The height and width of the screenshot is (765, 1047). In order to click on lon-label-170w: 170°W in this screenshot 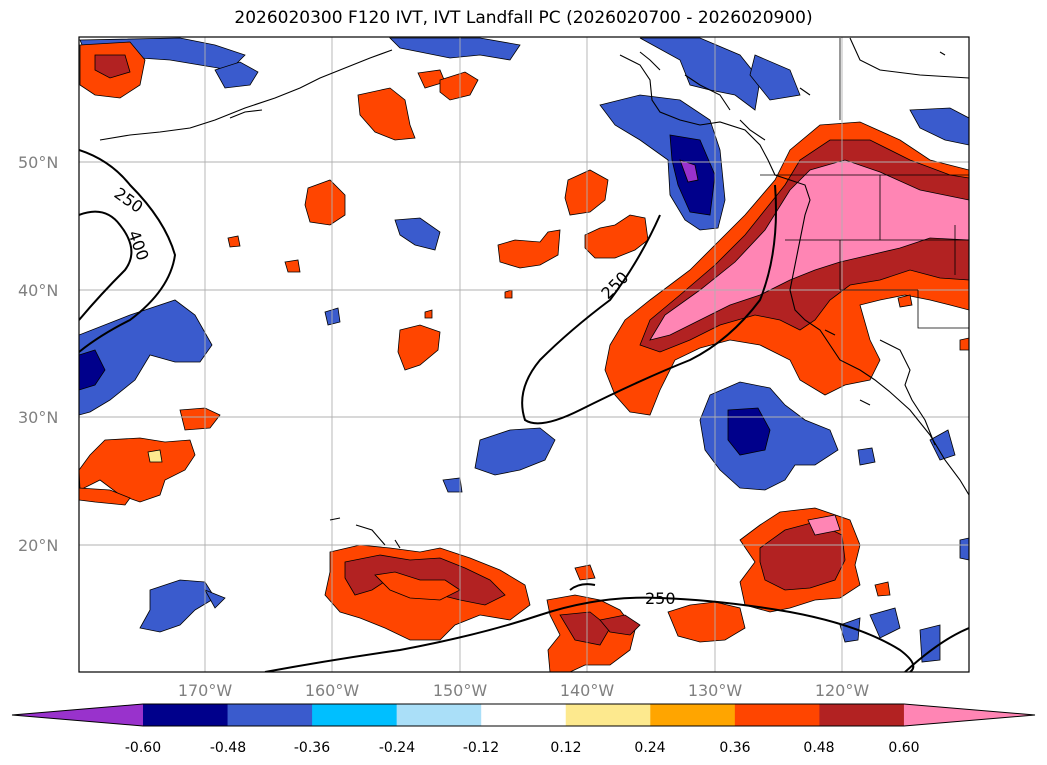, I will do `click(205, 690)`.